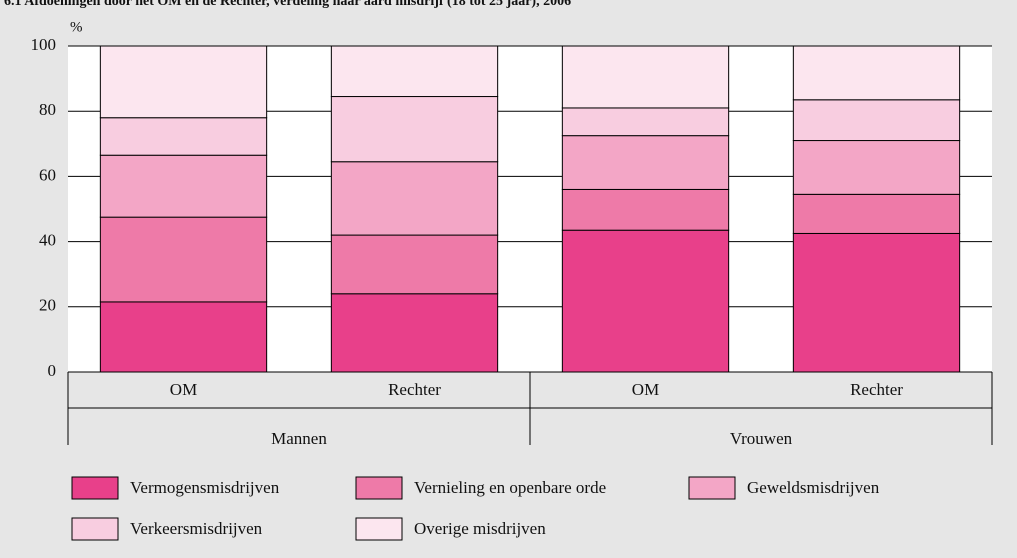 The width and height of the screenshot is (1017, 558). What do you see at coordinates (47, 305) in the screenshot?
I see `y-tick-label: 20` at bounding box center [47, 305].